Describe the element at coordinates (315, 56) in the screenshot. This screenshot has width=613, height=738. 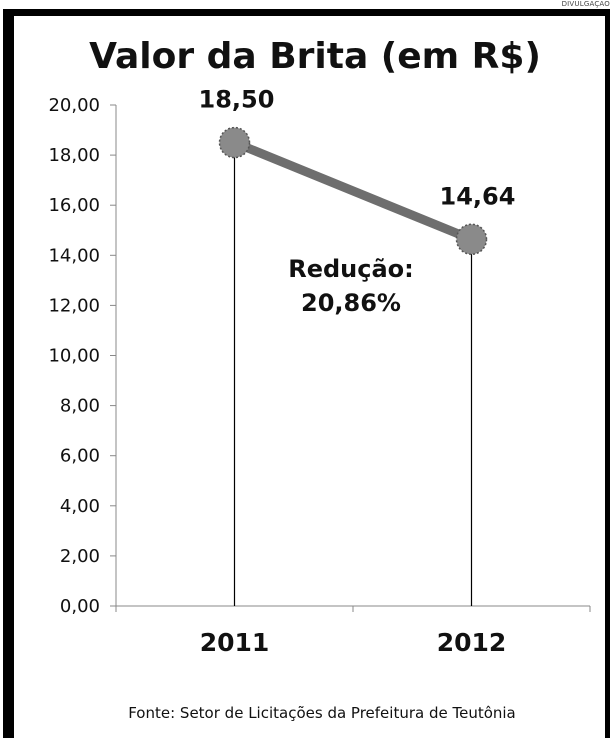
I see `chart-title: Valor da Brita (em R$)` at that location.